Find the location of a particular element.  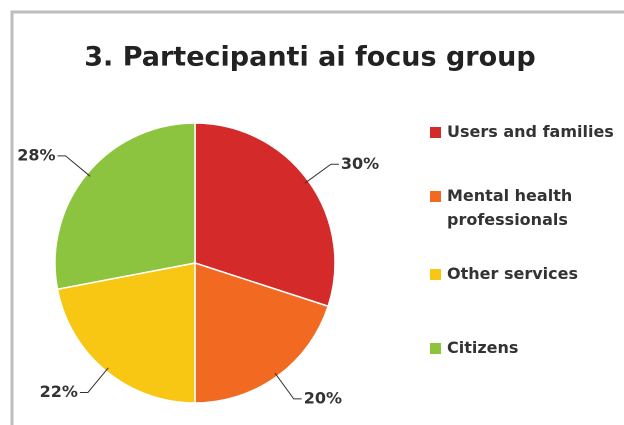

data-label: 22% is located at coordinates (59, 391).